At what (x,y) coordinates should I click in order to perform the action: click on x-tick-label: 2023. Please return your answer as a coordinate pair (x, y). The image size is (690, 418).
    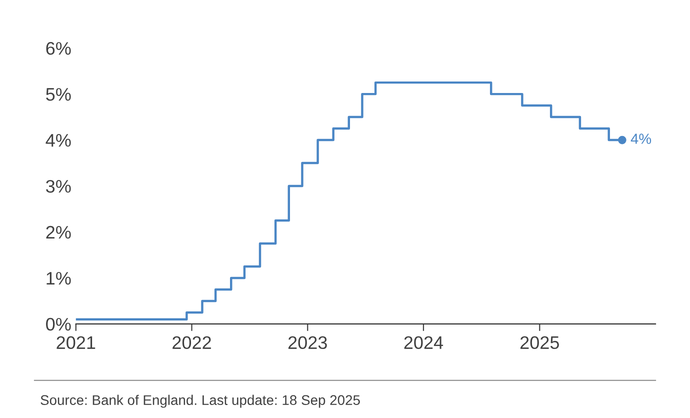
    Looking at the image, I should click on (307, 343).